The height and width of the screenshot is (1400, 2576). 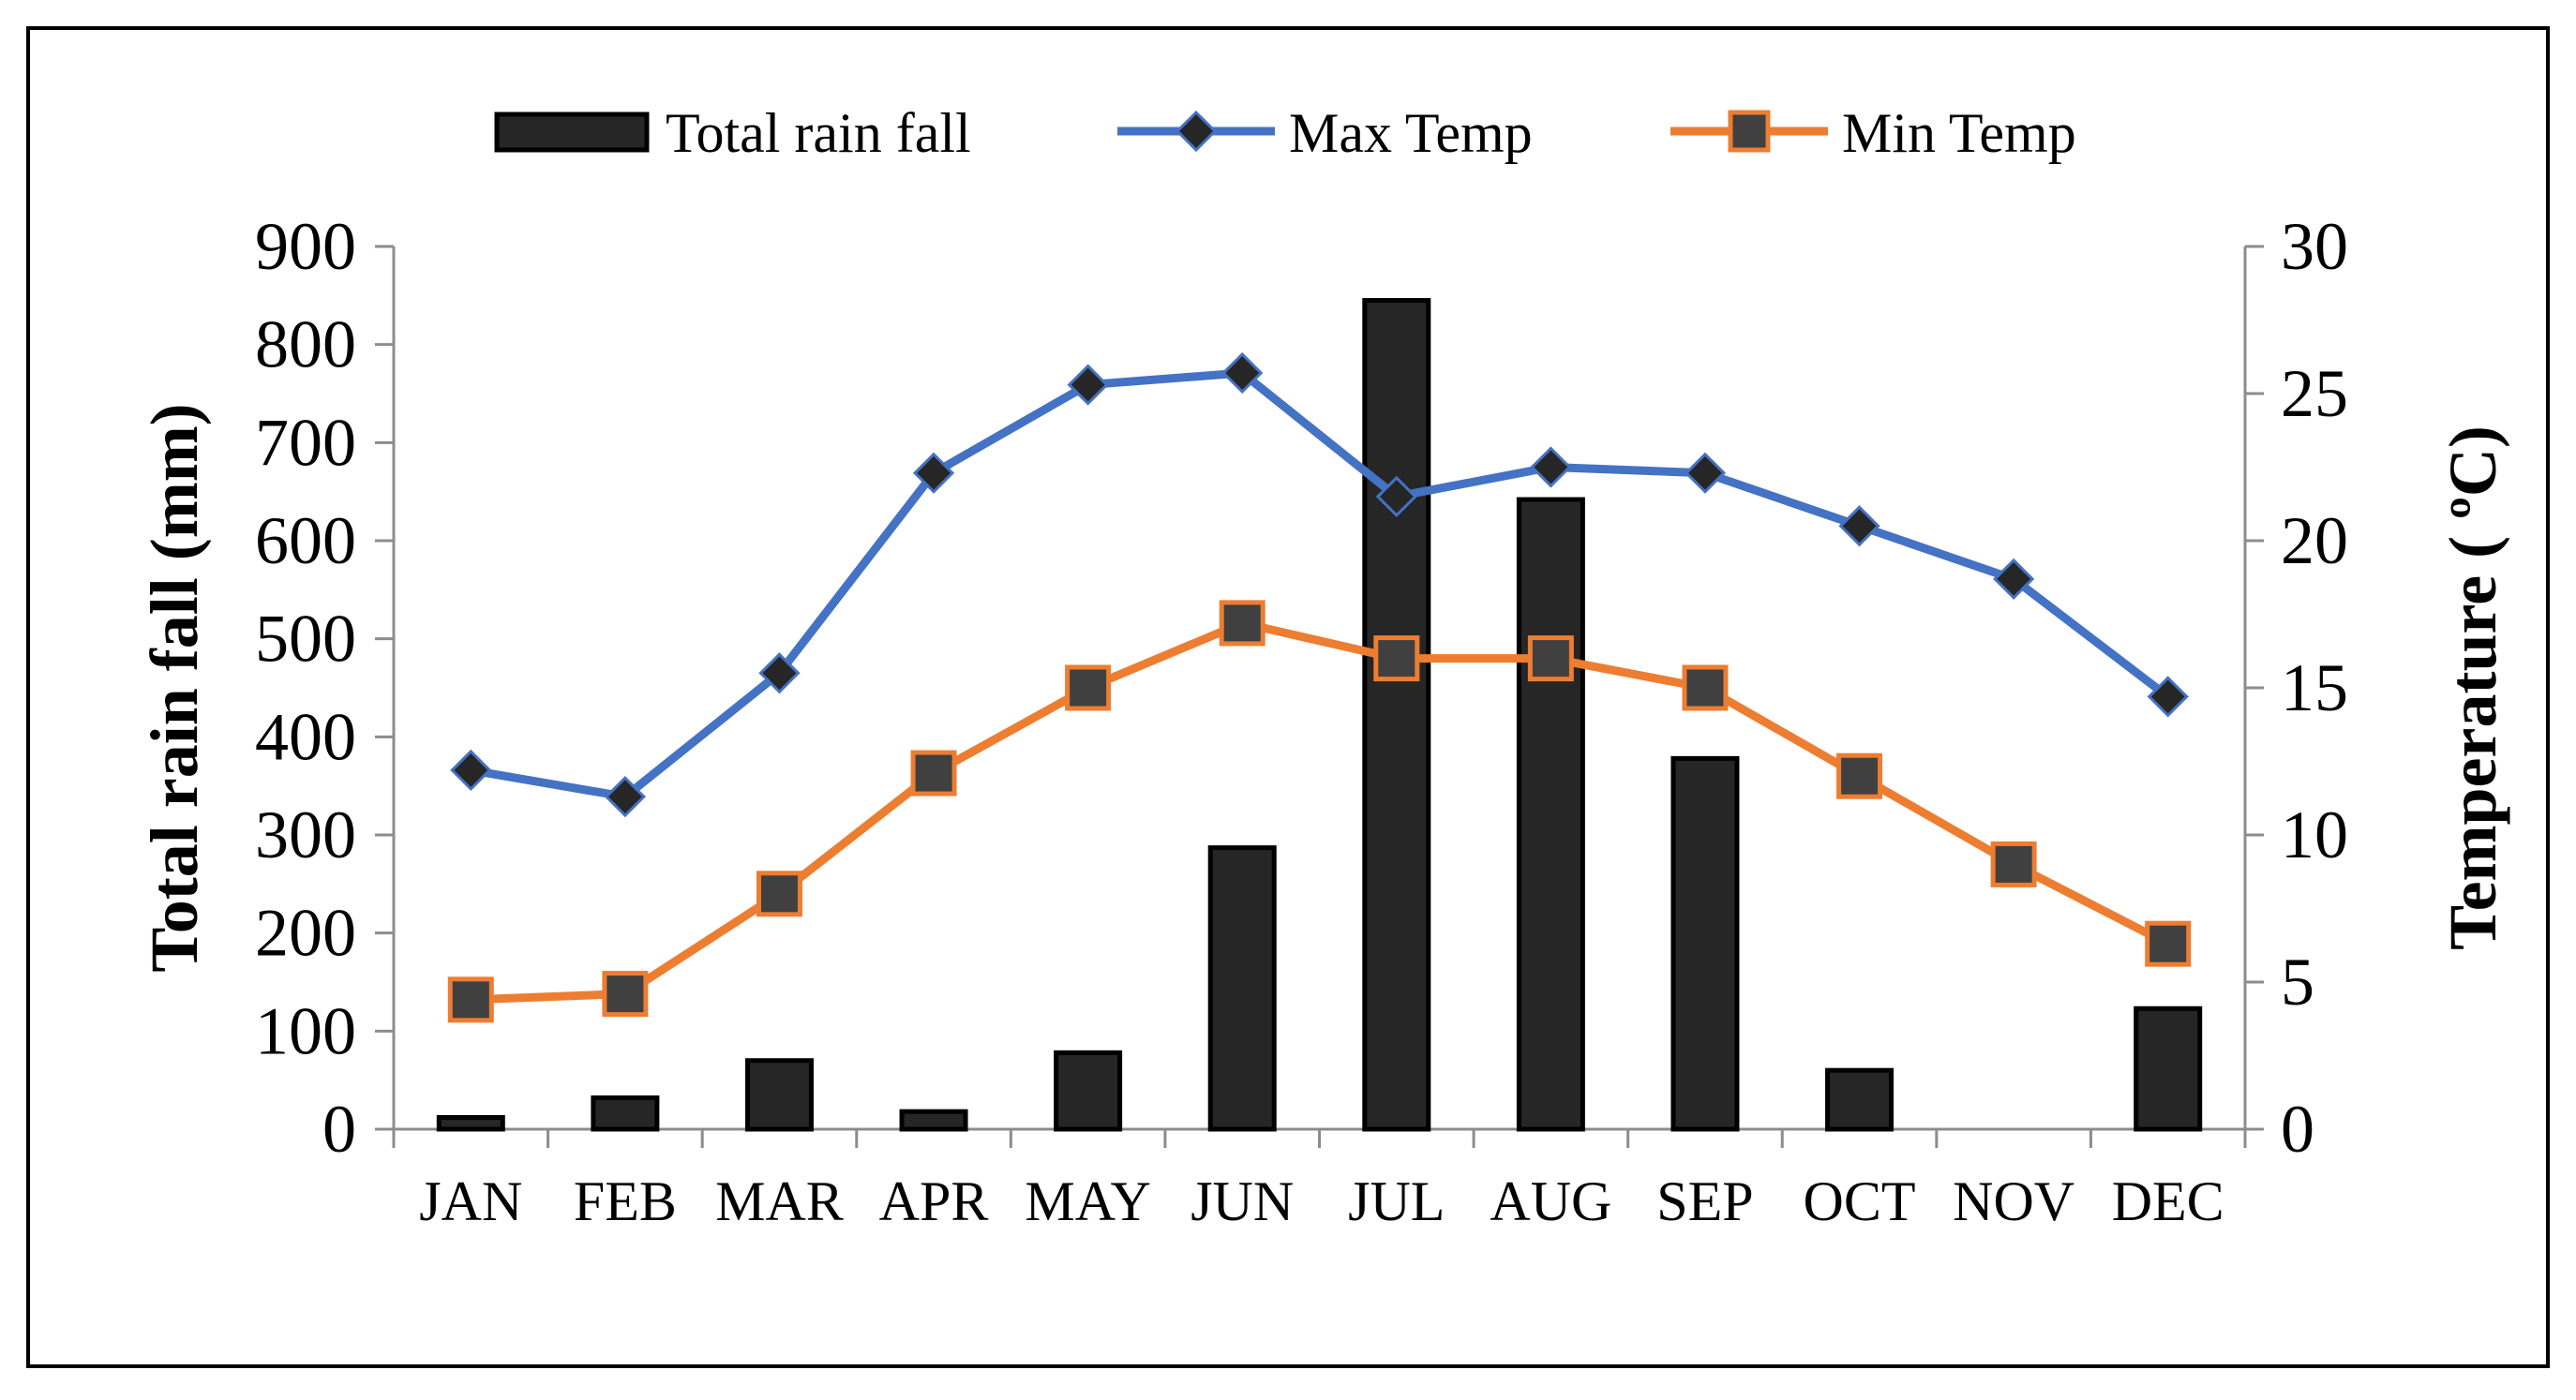 What do you see at coordinates (306, 540) in the screenshot?
I see `y-left-tick-label: 600` at bounding box center [306, 540].